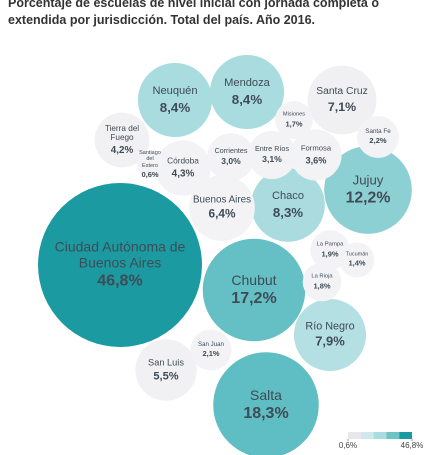  What do you see at coordinates (166, 375) in the screenshot?
I see `value-label: 5,5%` at bounding box center [166, 375].